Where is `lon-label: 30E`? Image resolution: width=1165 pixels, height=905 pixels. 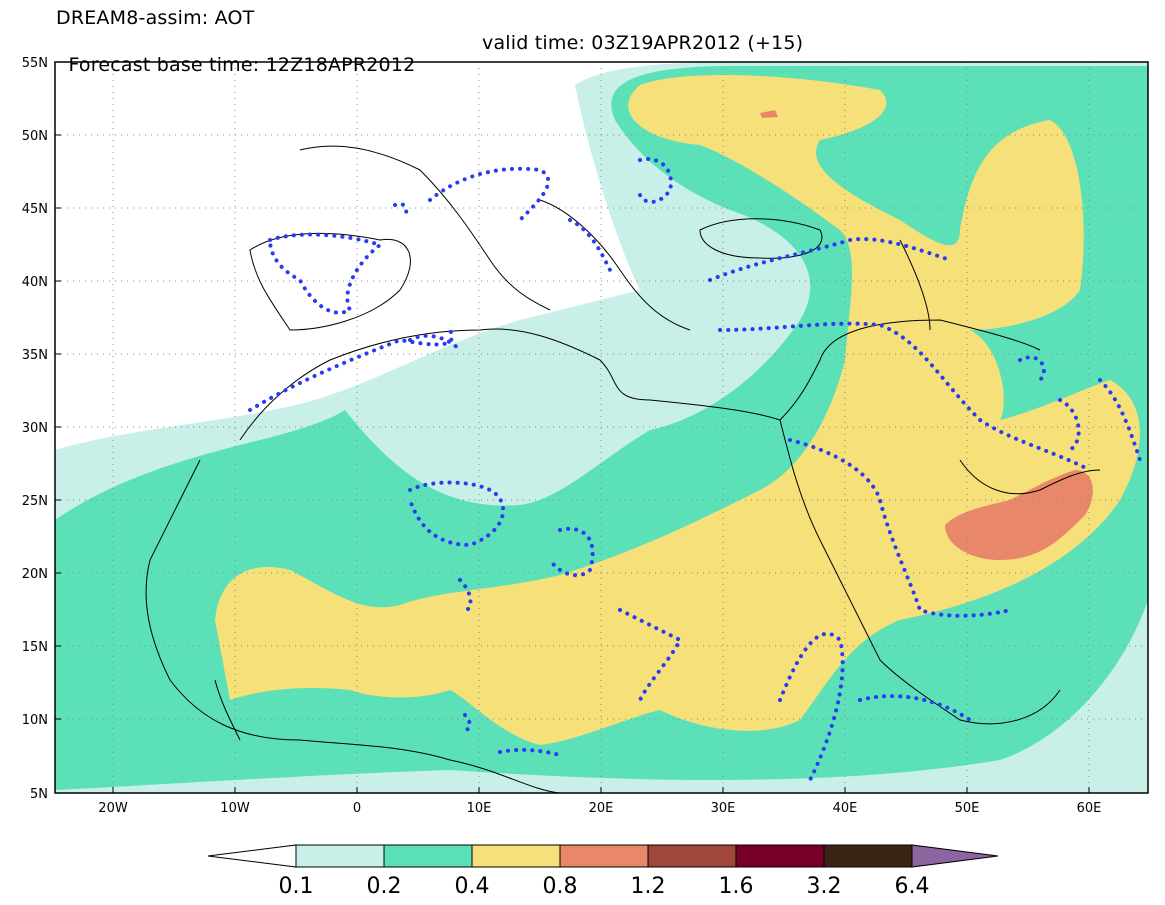
lon-label: 30E is located at coordinates (723, 808).